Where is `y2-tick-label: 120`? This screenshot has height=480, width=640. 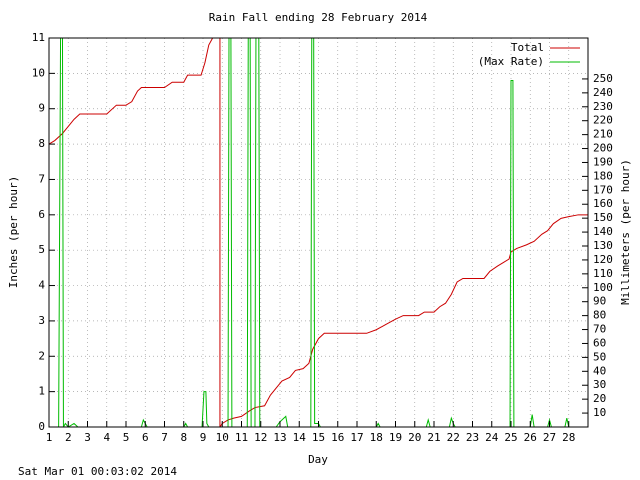
y2-tick-label: 120 is located at coordinates (603, 259).